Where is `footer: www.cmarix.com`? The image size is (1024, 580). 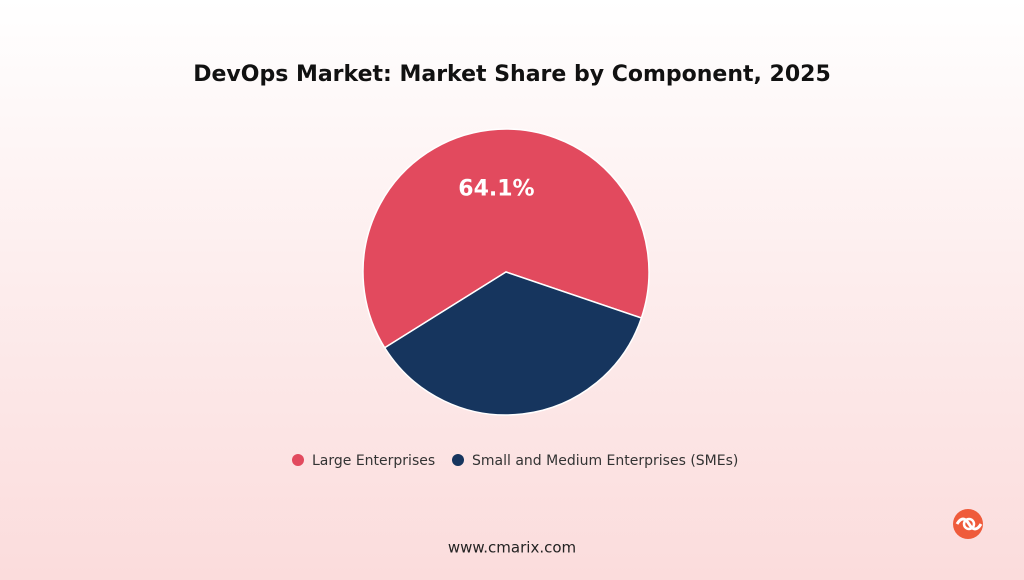
footer: www.cmarix.com is located at coordinates (512, 548).